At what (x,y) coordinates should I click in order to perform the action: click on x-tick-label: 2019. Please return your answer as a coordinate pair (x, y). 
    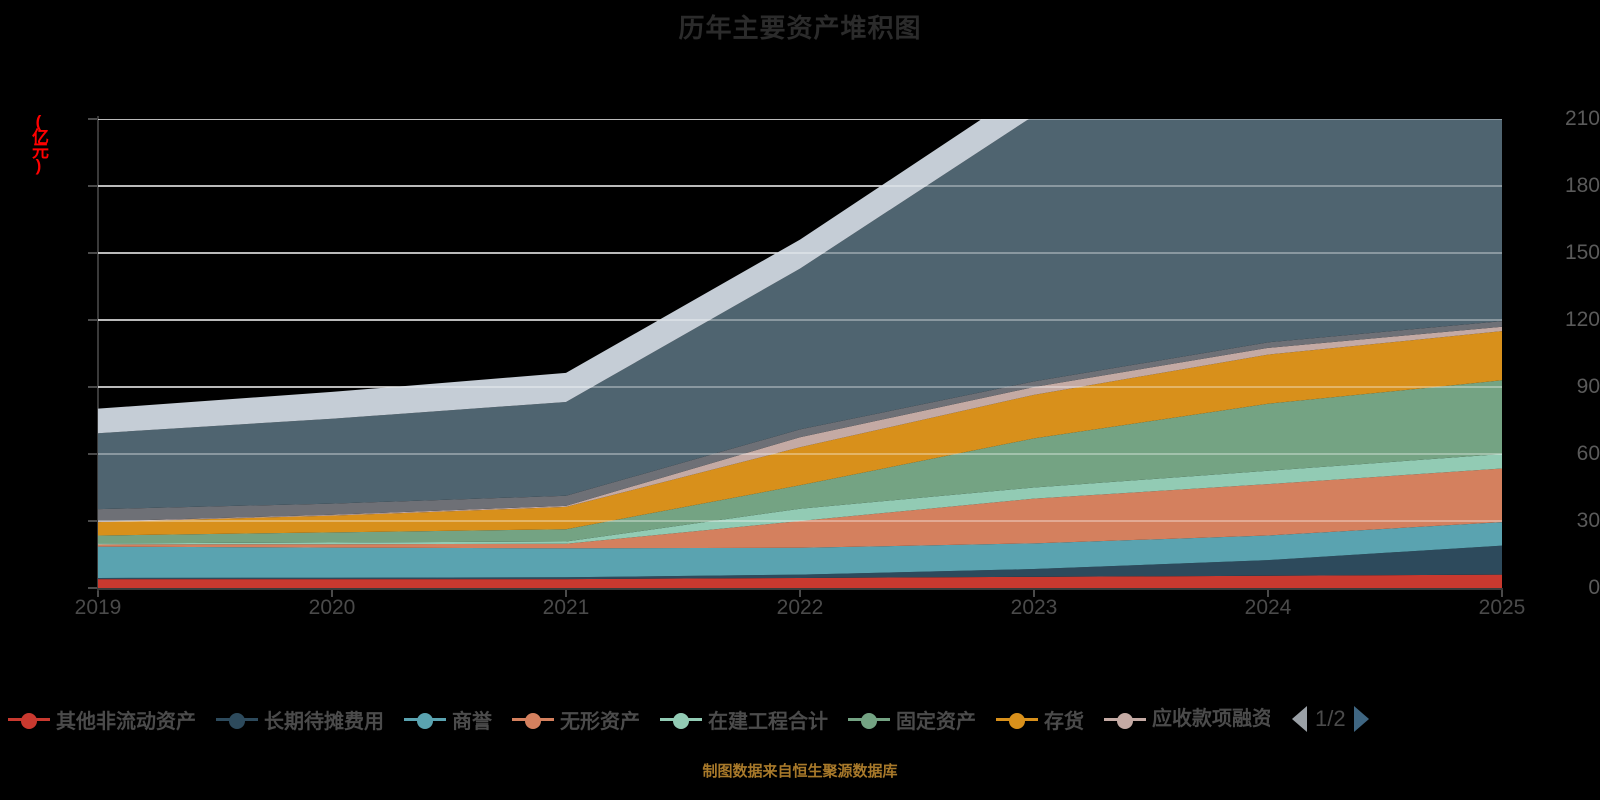
    Looking at the image, I should click on (98, 607).